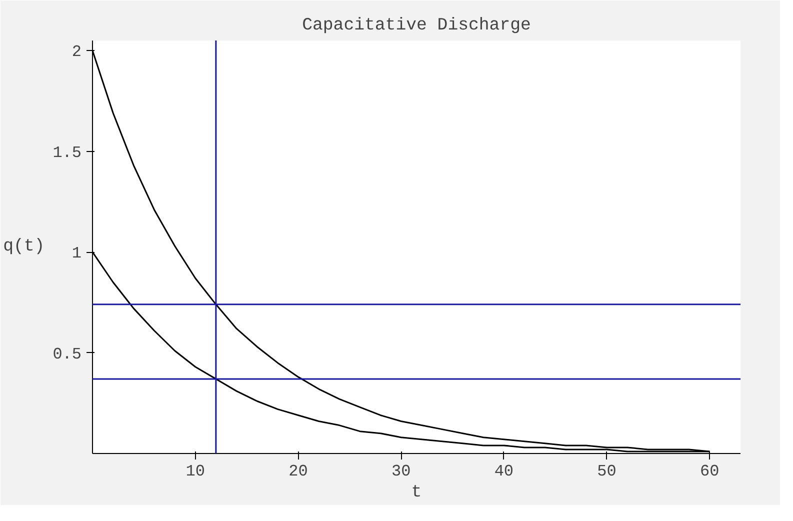 Image resolution: width=793 pixels, height=521 pixels. I want to click on x-tick-label: 40, so click(504, 471).